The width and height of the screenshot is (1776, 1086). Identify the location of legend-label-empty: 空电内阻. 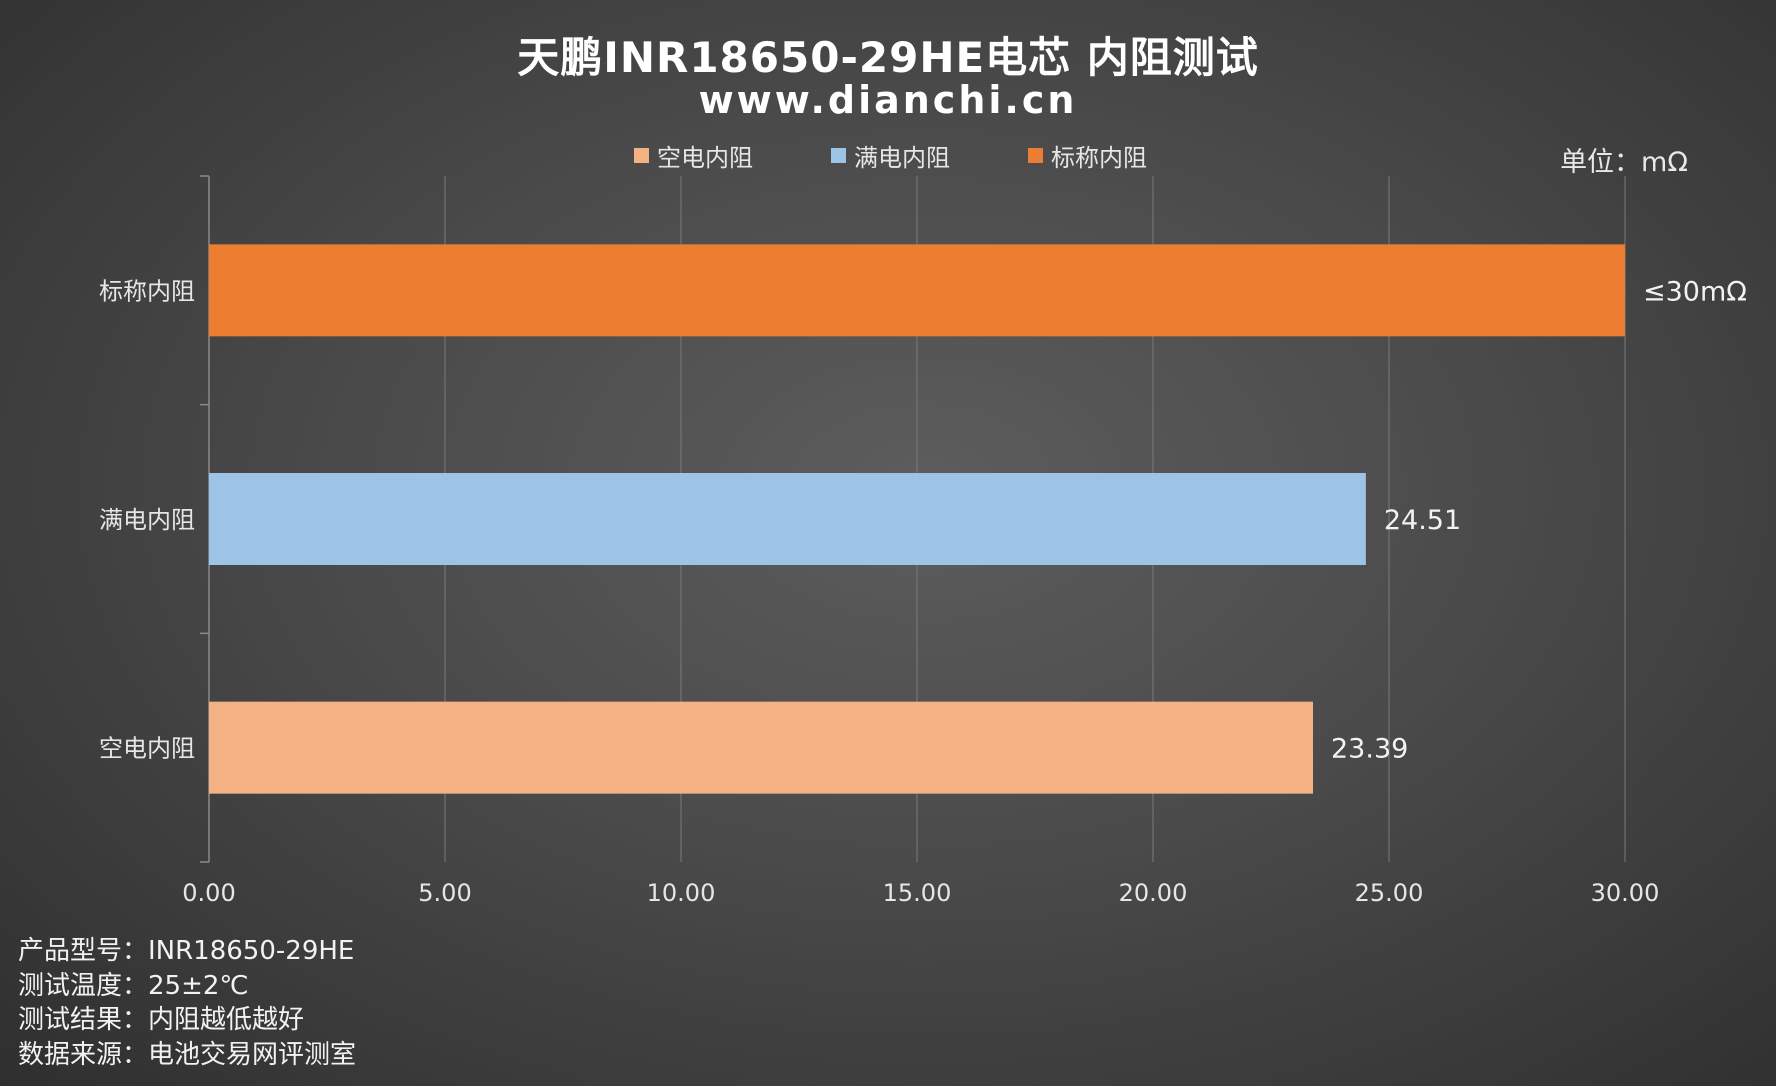
(705, 158).